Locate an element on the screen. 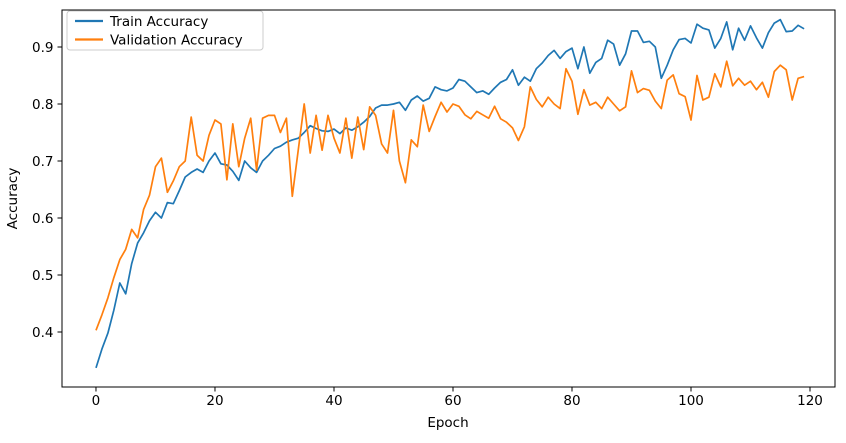 This screenshot has width=846, height=443. x-tick-label: 80 is located at coordinates (571, 401).